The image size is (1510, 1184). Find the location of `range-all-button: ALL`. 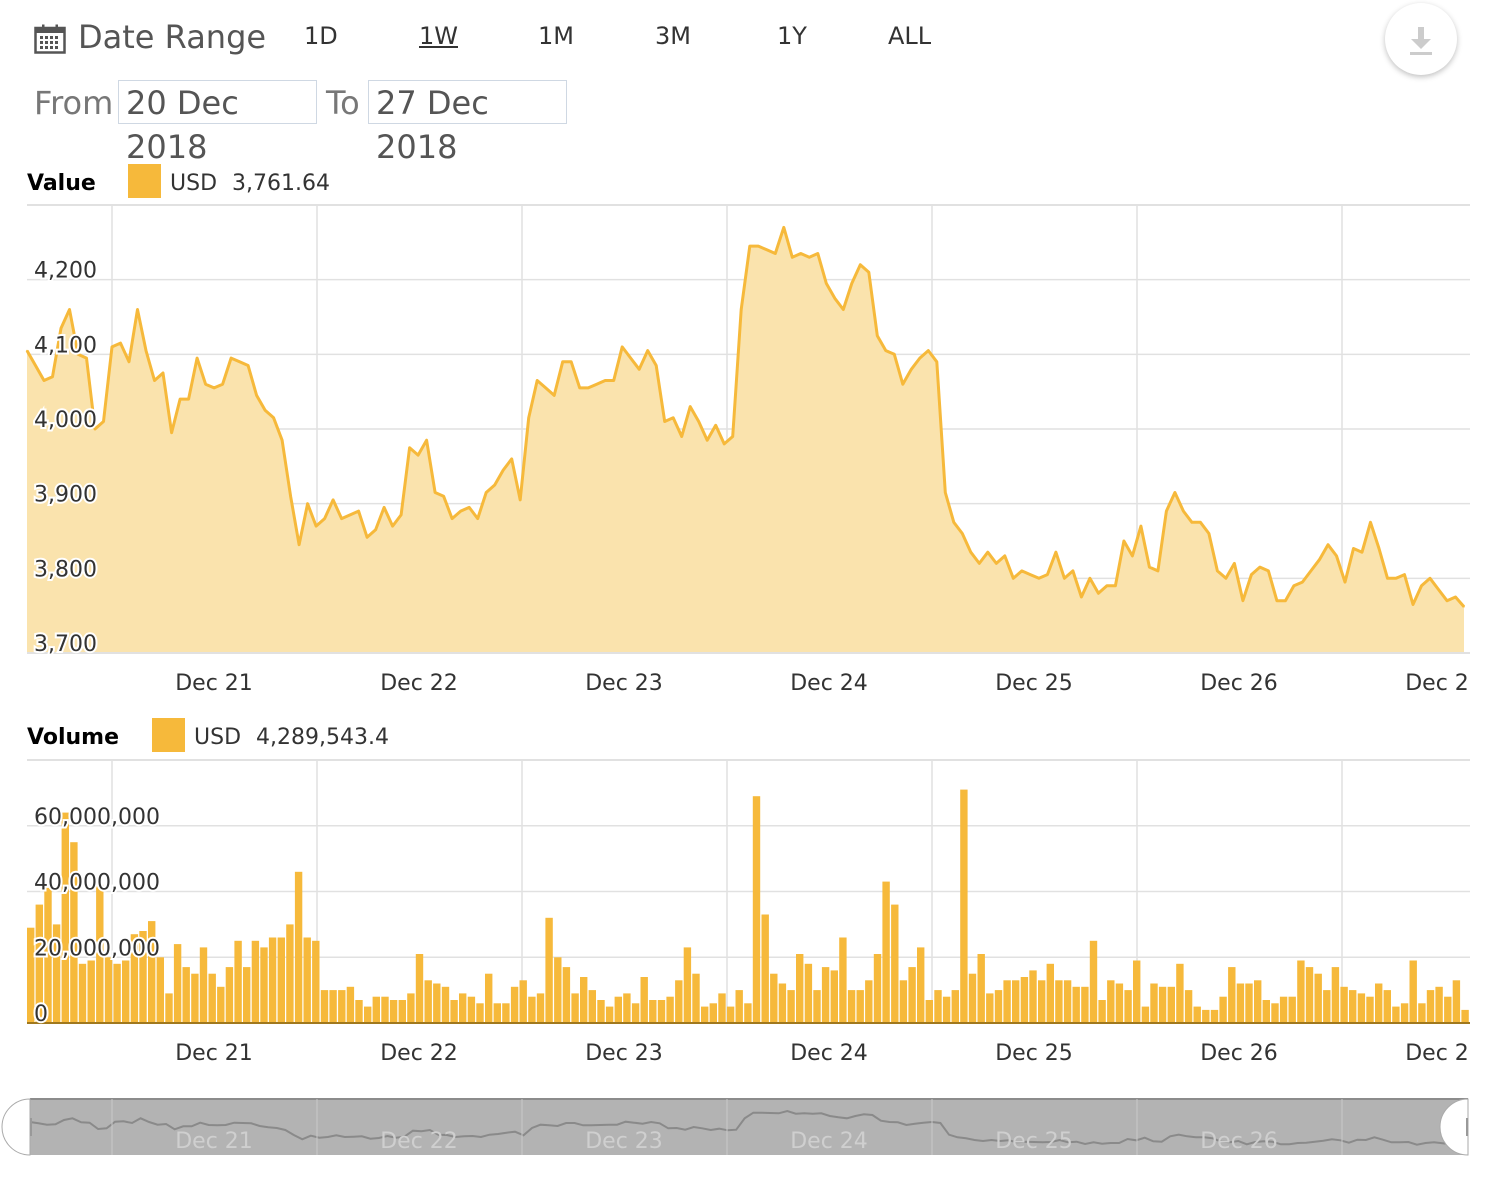

range-all-button: ALL is located at coordinates (910, 36).